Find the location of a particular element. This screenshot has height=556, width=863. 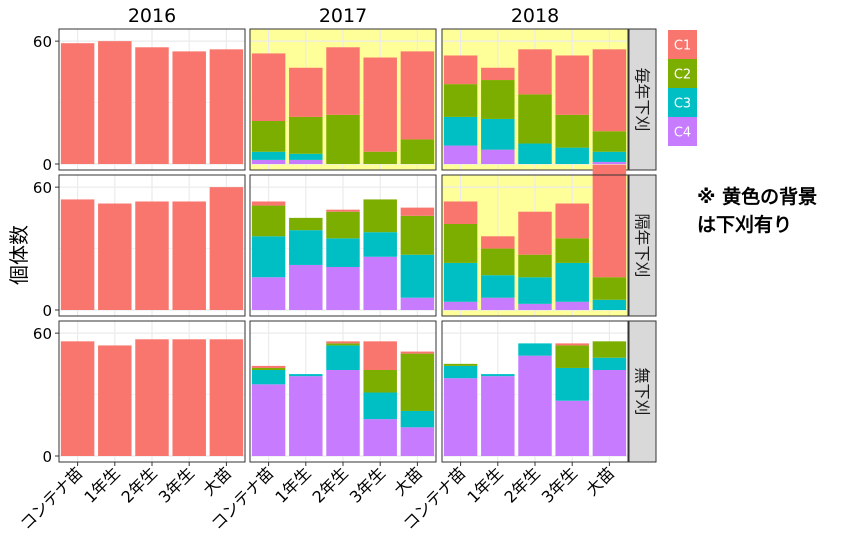

legend-label-C4: C4 is located at coordinates (682, 133).